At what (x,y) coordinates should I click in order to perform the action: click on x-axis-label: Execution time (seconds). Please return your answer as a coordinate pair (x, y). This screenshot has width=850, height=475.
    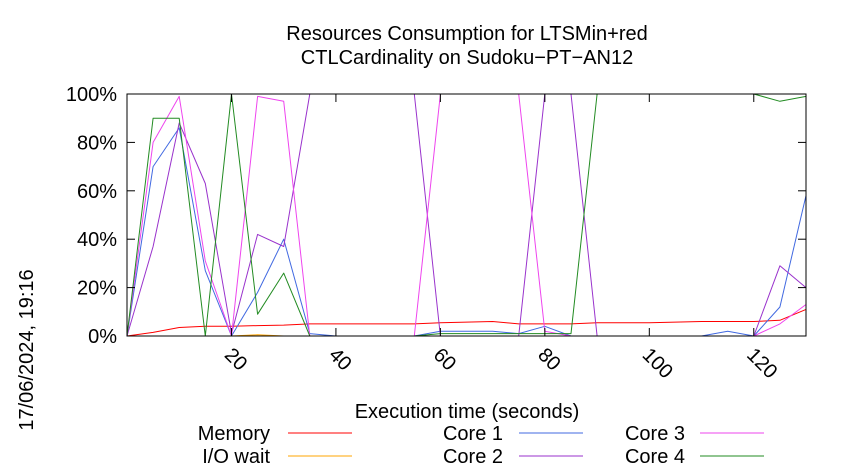
    Looking at the image, I should click on (467, 412).